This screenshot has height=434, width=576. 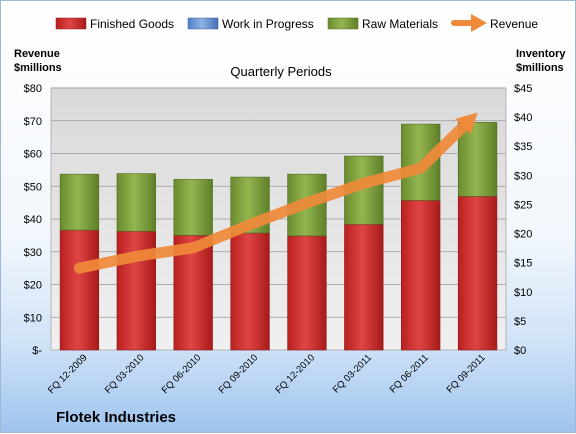 I want to click on right-tick-label: $45, so click(x=523, y=89).